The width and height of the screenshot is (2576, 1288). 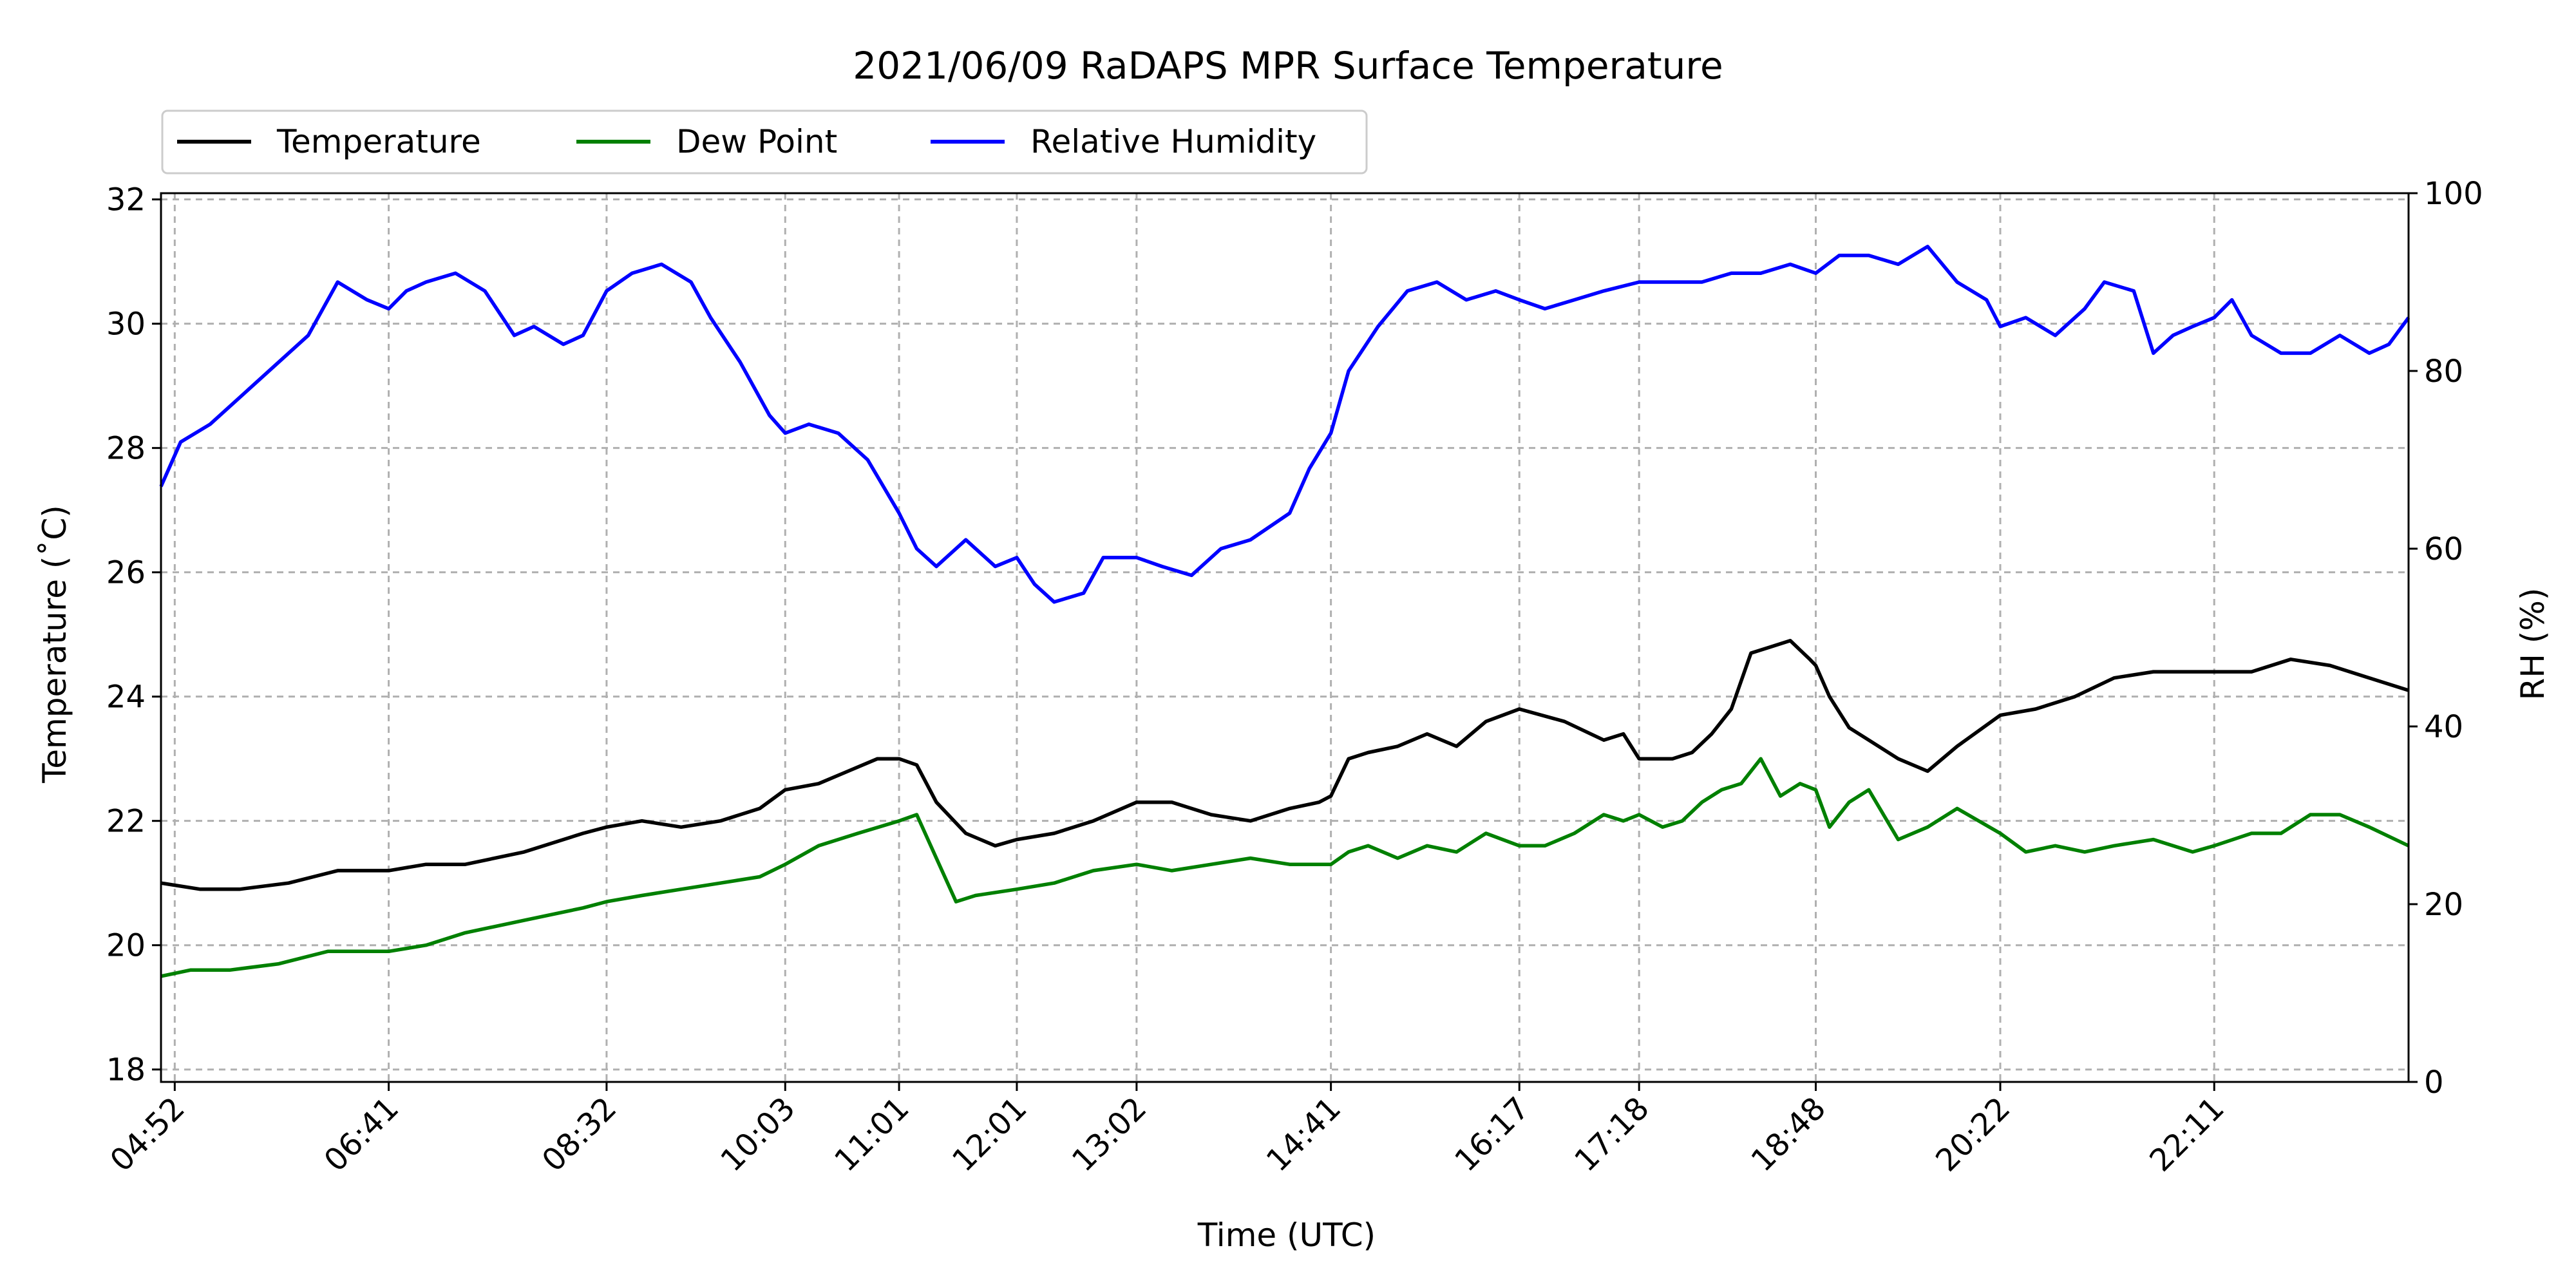 What do you see at coordinates (1287, 1235) in the screenshot?
I see `x-axis-label: Time (UTC)` at bounding box center [1287, 1235].